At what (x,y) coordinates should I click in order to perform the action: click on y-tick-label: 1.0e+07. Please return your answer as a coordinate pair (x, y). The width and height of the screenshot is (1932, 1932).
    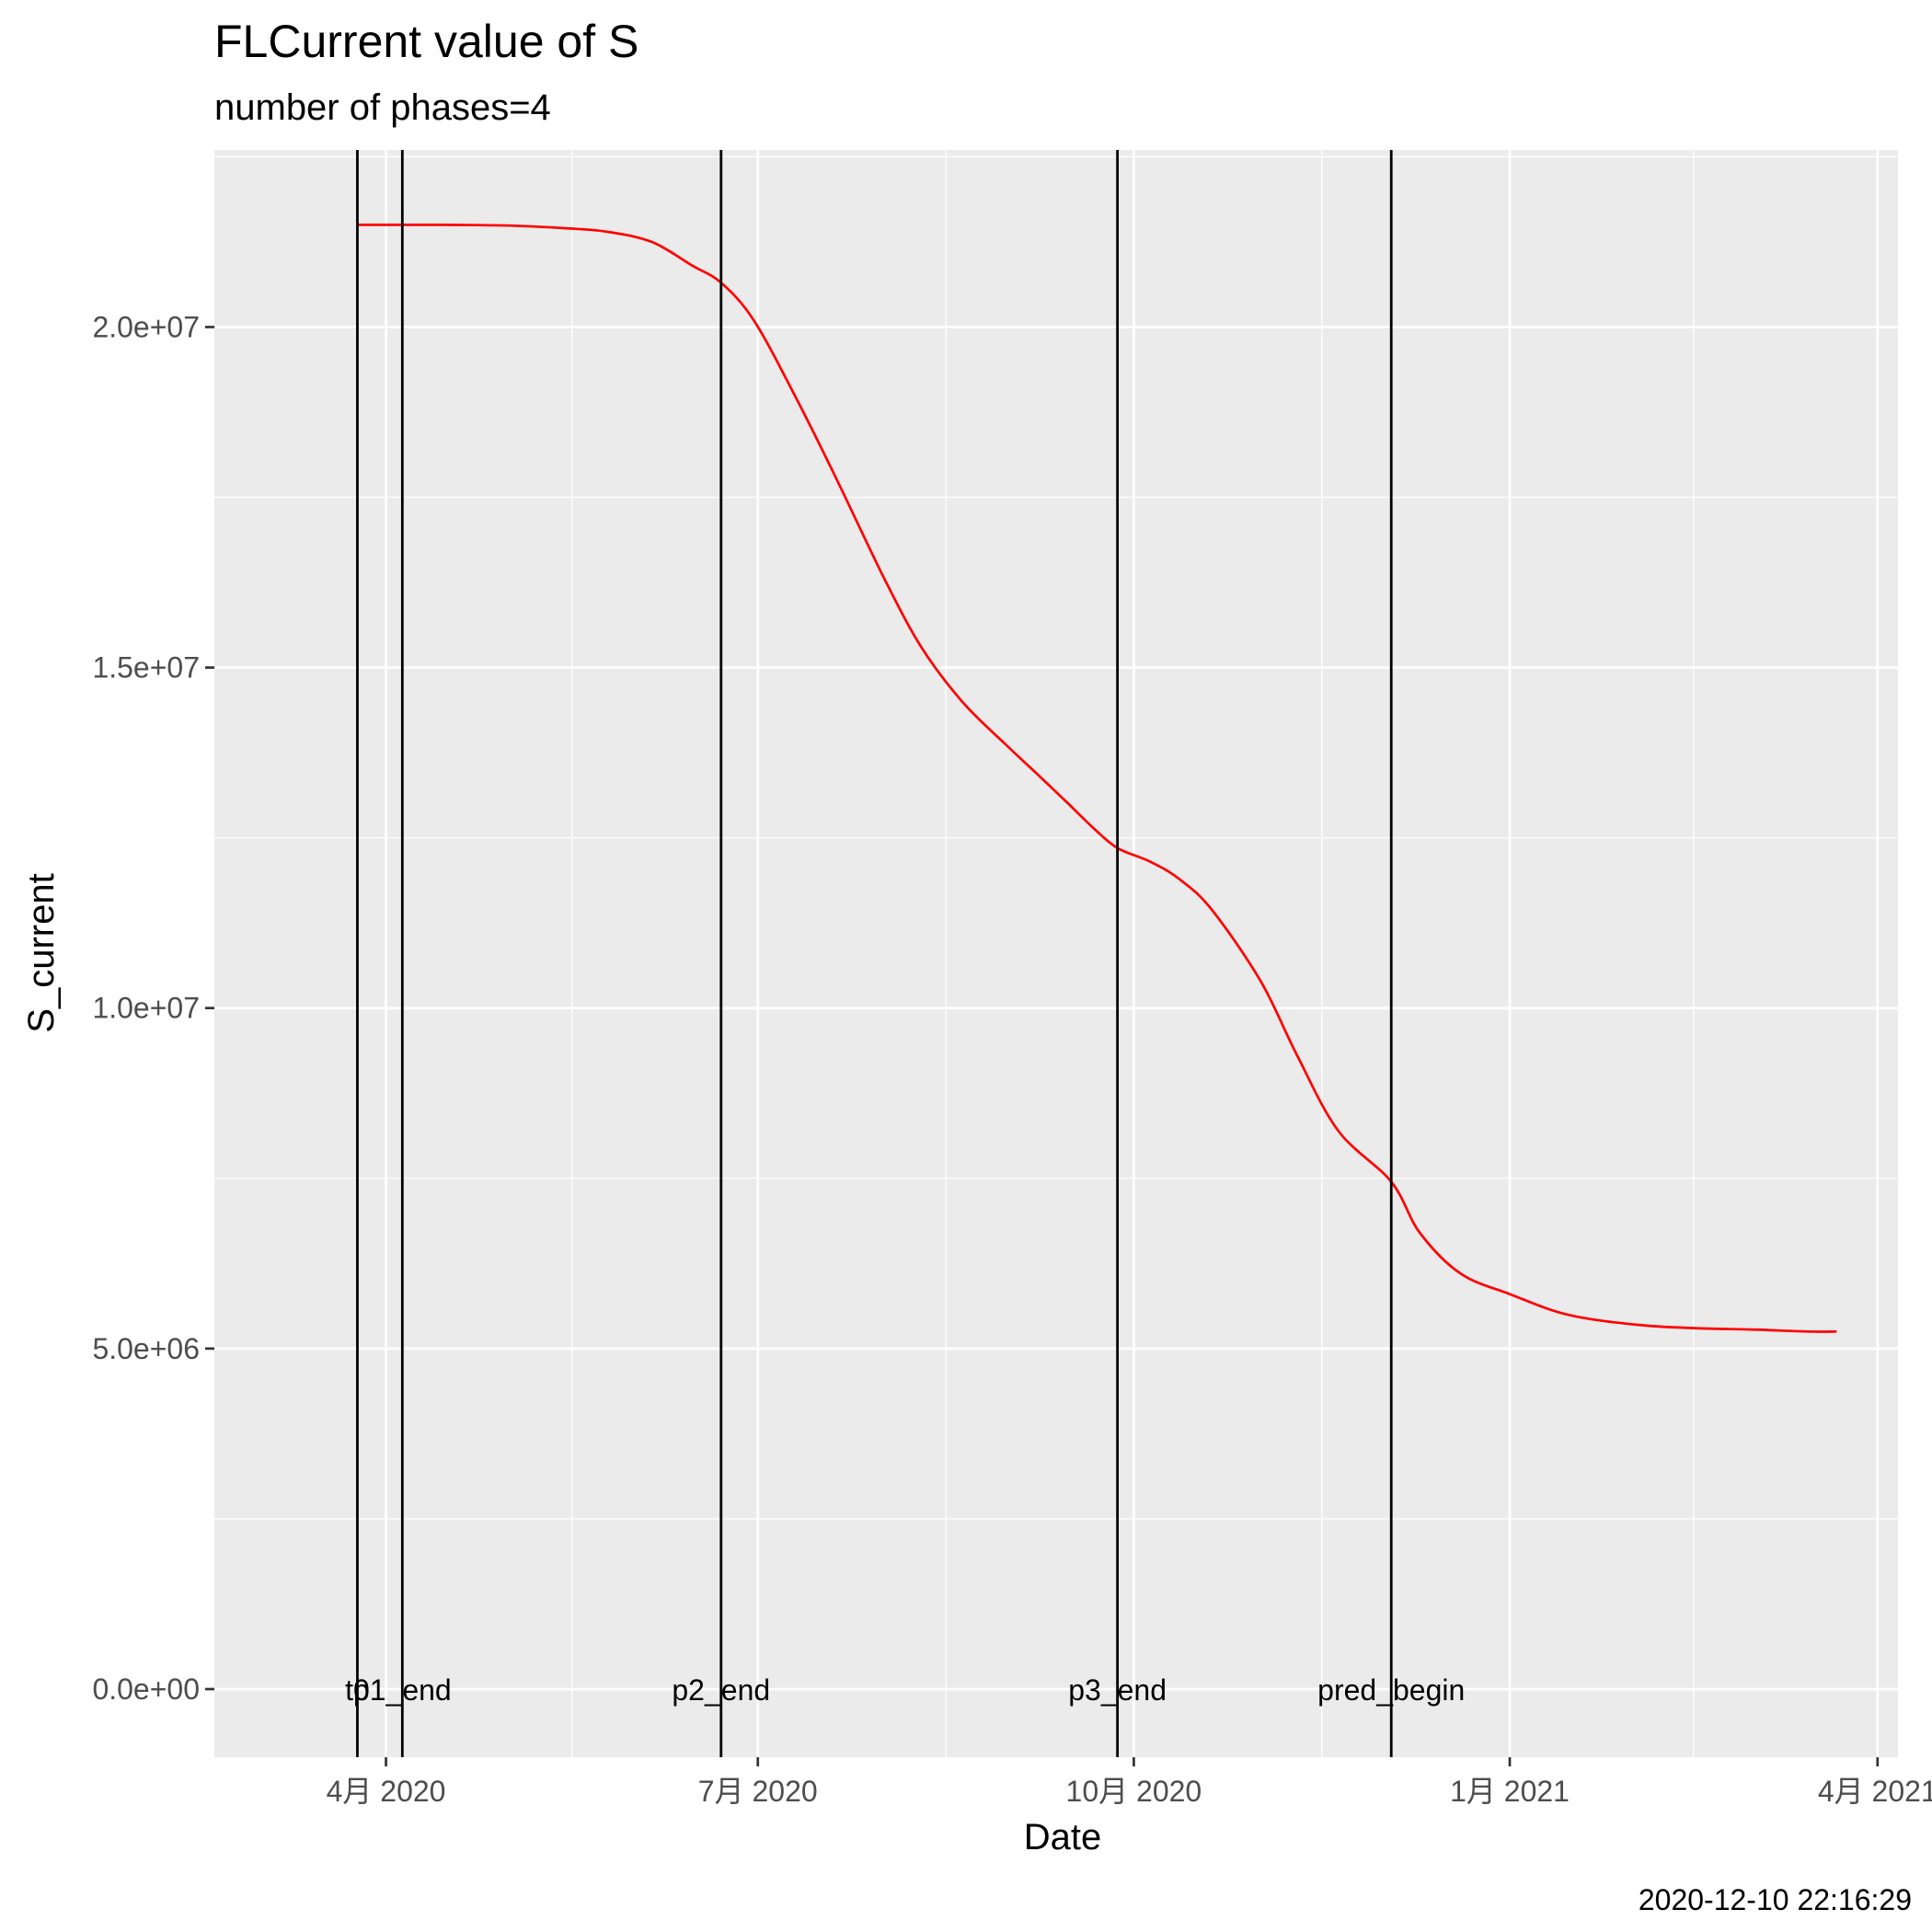
    Looking at the image, I should click on (146, 1008).